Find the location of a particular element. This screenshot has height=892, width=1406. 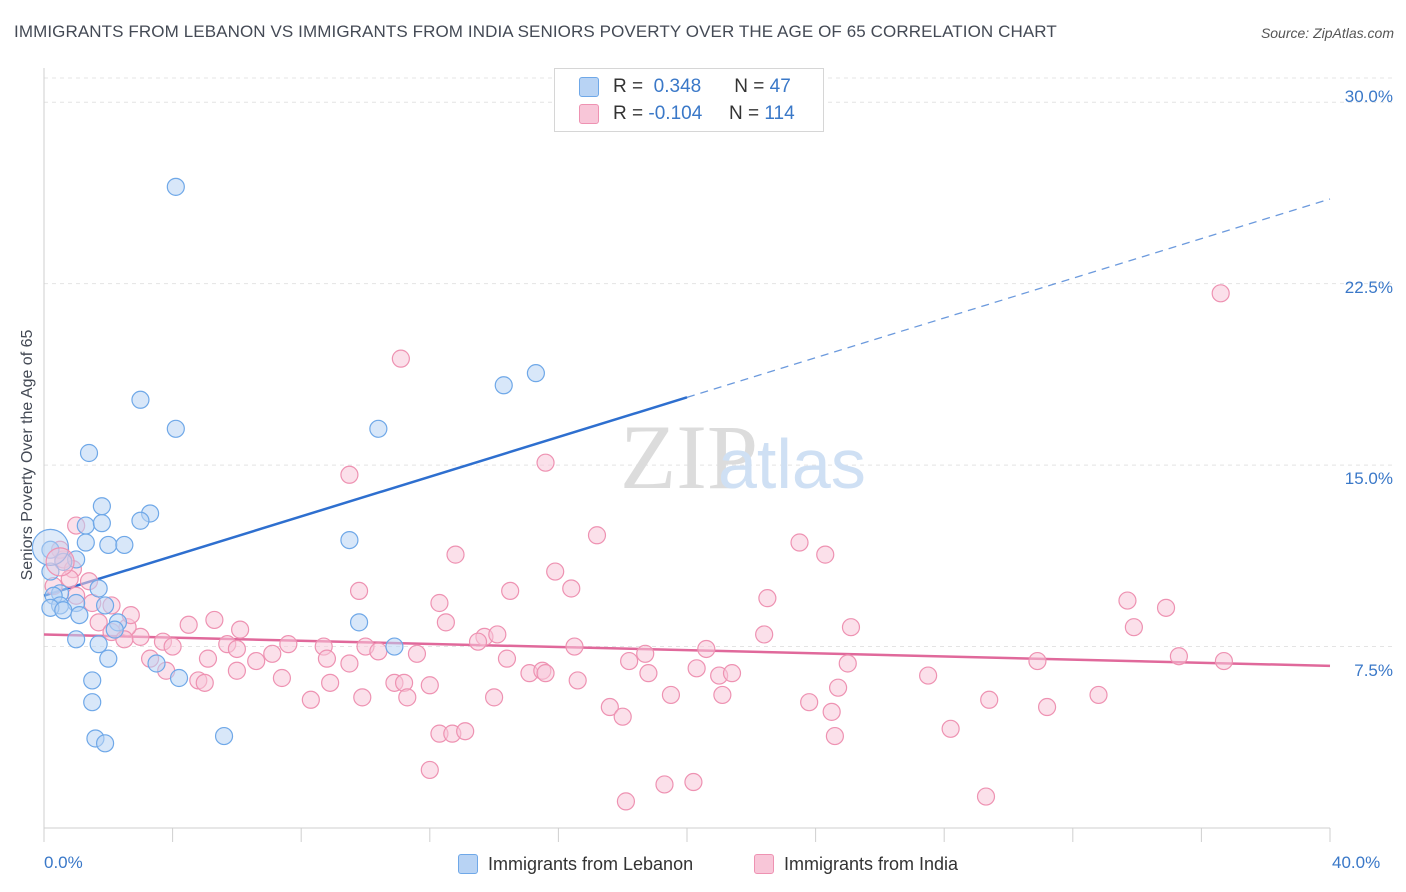

legend-label-lebanon: Immigrants from Lebanon is located at coordinates (591, 863).